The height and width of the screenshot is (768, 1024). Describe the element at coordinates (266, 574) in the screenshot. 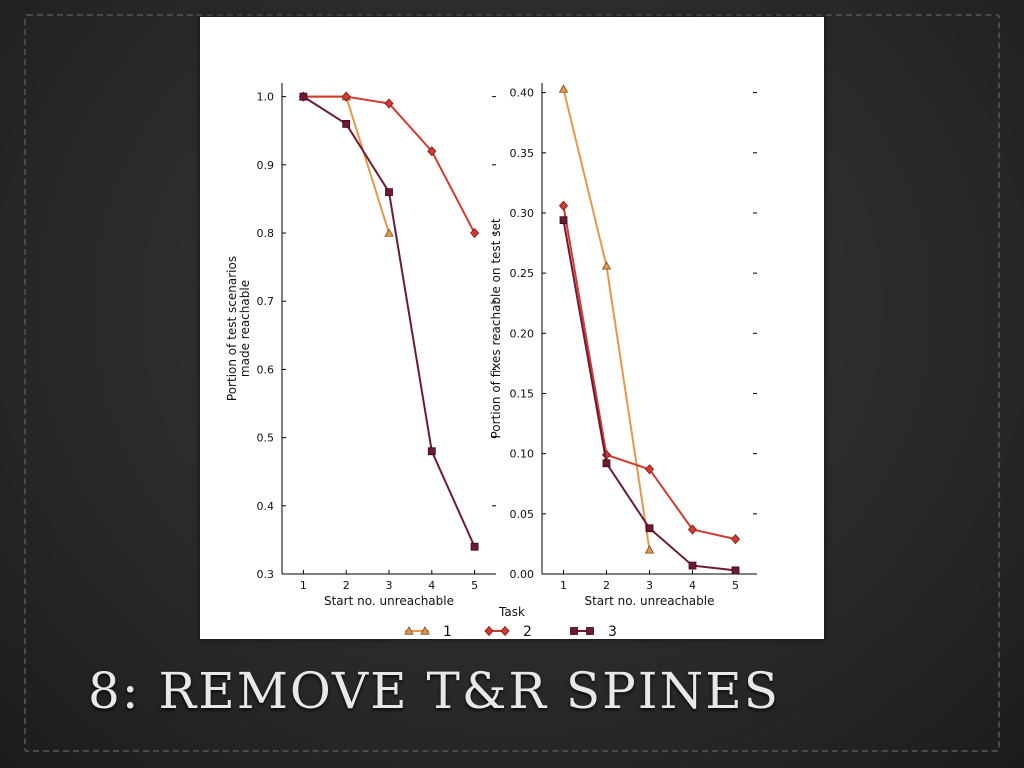

I see `y-tick-label: 0.3` at that location.